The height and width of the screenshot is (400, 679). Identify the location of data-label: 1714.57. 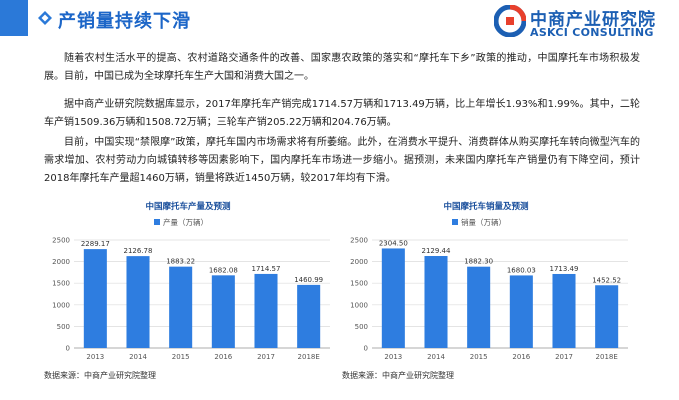
(266, 269).